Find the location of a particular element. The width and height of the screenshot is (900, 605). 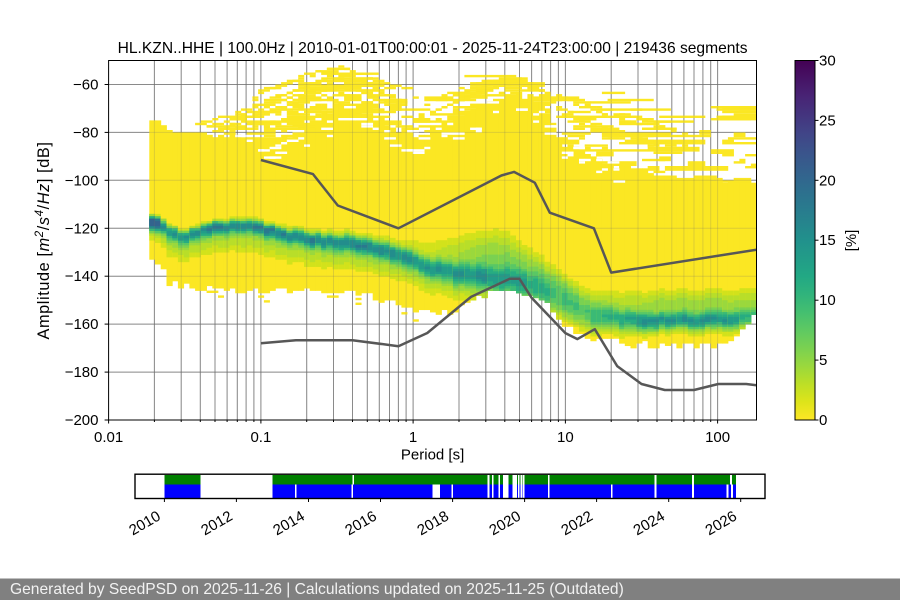

svg-text: Amplitude [m2/s4/Hz] [dB] is located at coordinates (43, 241).